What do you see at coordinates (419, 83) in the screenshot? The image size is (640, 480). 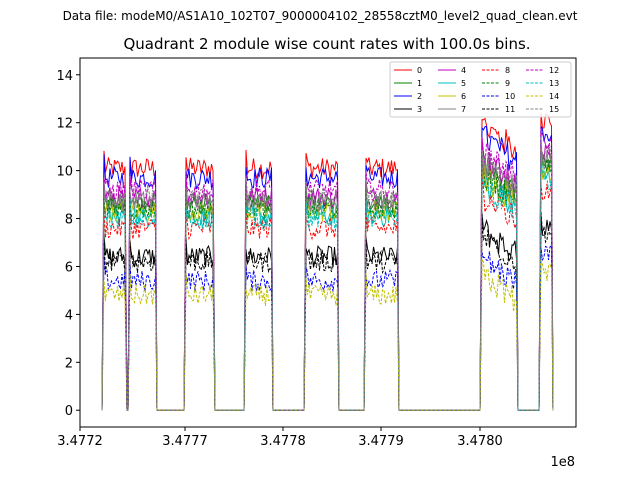 I see `legend-label-1: 1` at bounding box center [419, 83].